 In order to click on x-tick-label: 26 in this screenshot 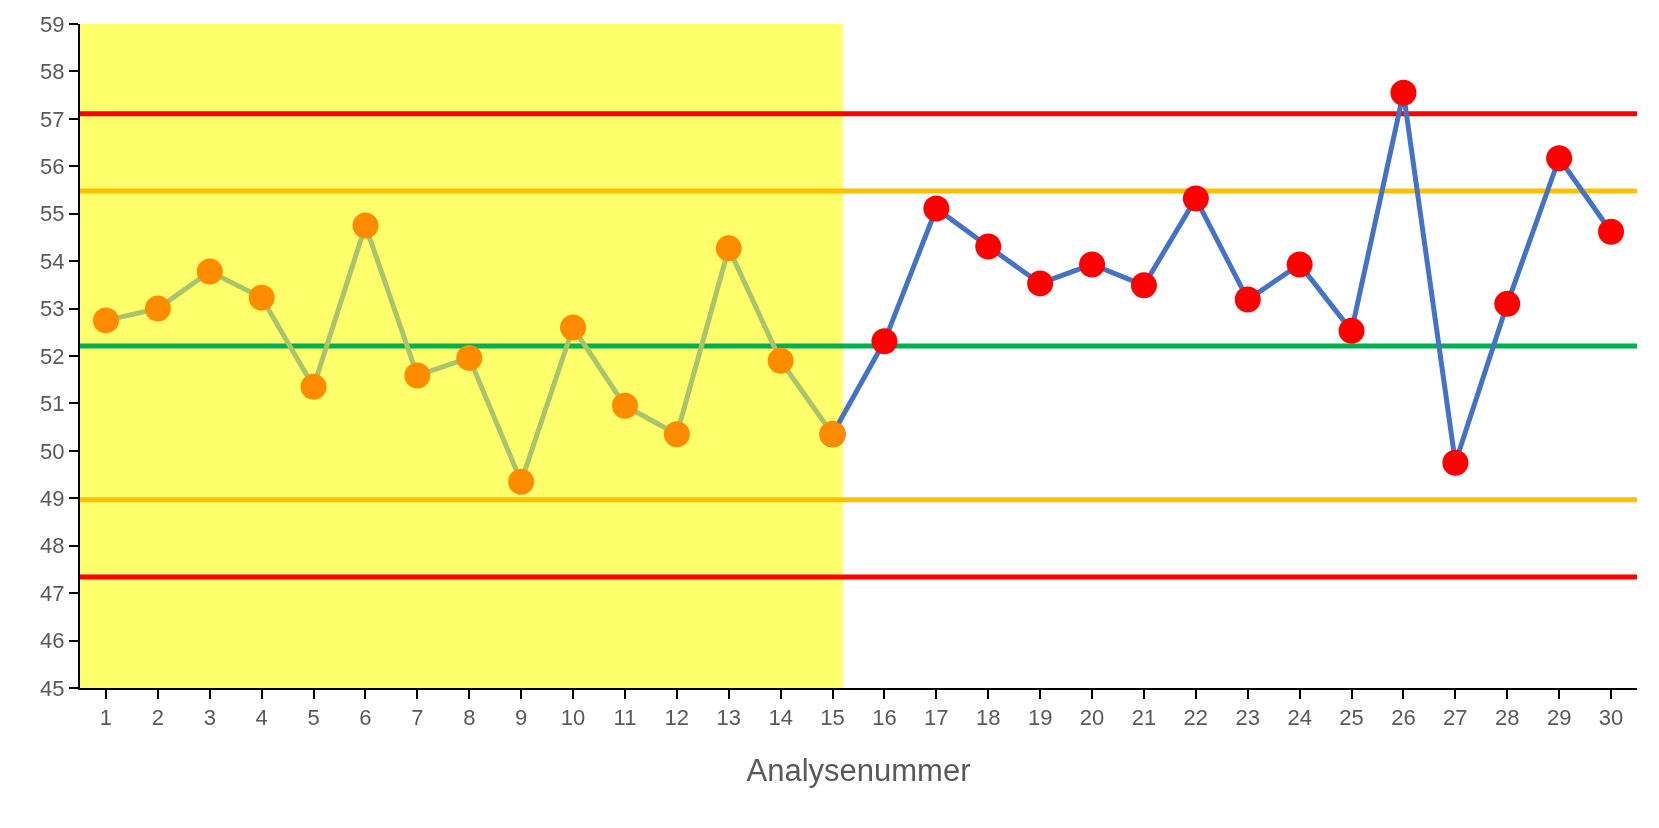, I will do `click(1403, 718)`.